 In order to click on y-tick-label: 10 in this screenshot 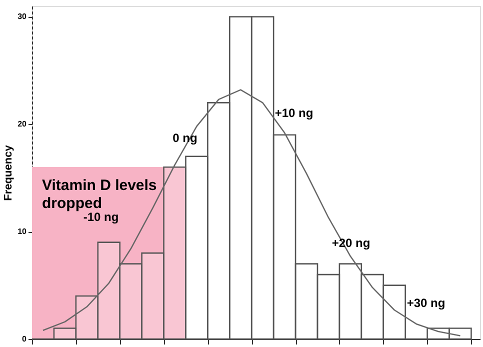, I will do `click(23, 231)`.